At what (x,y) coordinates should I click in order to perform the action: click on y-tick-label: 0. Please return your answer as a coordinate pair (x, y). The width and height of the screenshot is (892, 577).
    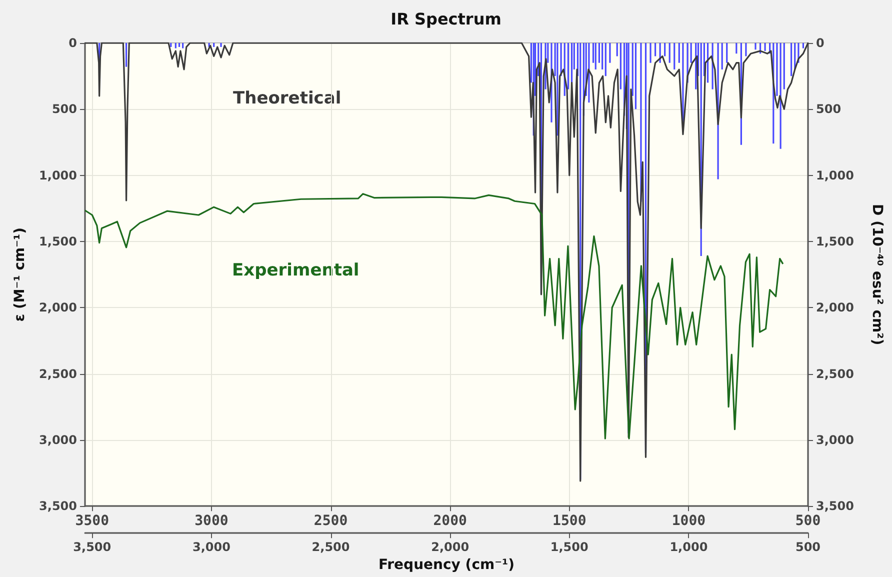
    Looking at the image, I should click on (72, 43).